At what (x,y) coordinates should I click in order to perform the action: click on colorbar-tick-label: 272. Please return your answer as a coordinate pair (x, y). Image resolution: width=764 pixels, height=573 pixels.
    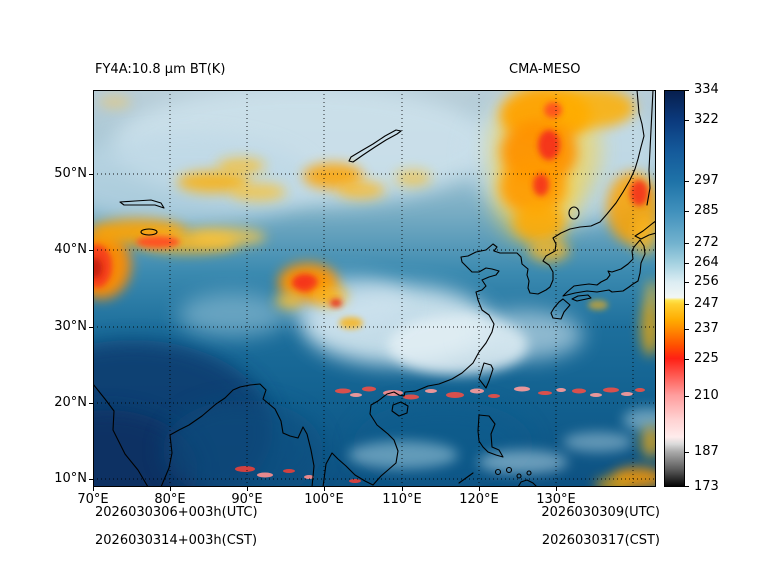
    Looking at the image, I should click on (706, 242).